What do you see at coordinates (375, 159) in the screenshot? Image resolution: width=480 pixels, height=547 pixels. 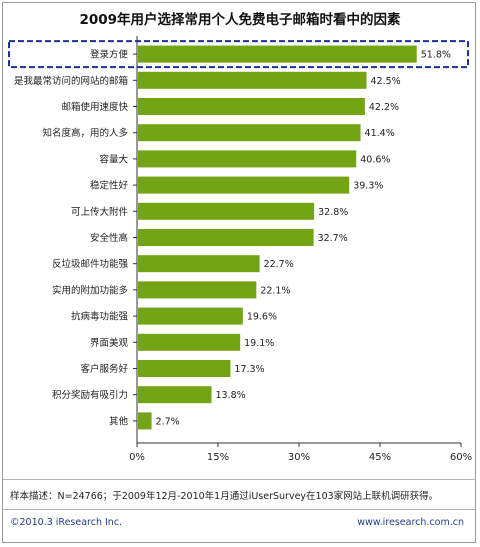 I see `data-label: 40.6%` at bounding box center [375, 159].